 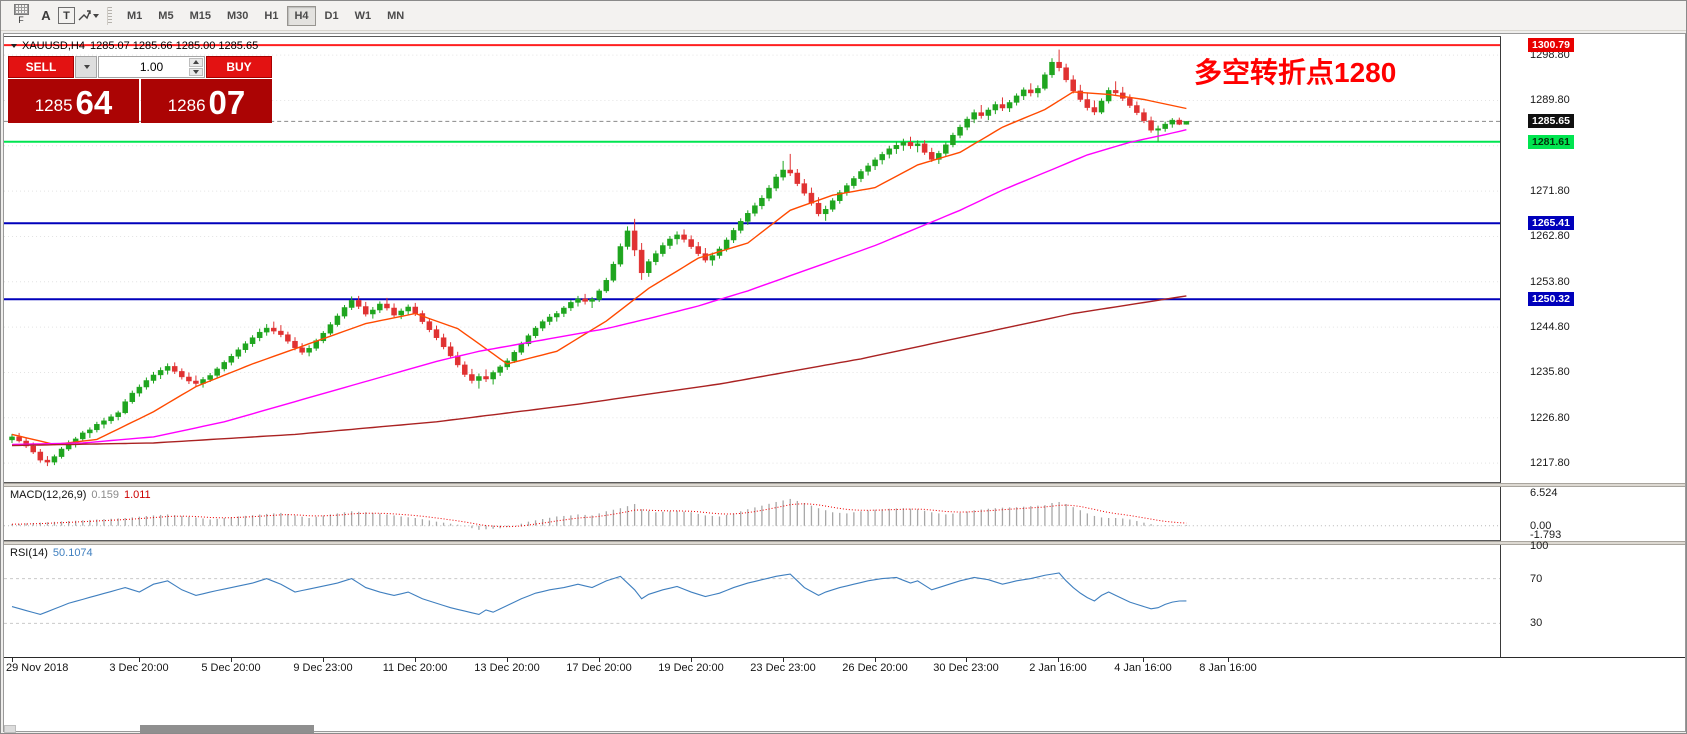 I want to click on ohlc-values: 1285.07 1285.66 1285.00 1285.65, so click(x=174, y=46).